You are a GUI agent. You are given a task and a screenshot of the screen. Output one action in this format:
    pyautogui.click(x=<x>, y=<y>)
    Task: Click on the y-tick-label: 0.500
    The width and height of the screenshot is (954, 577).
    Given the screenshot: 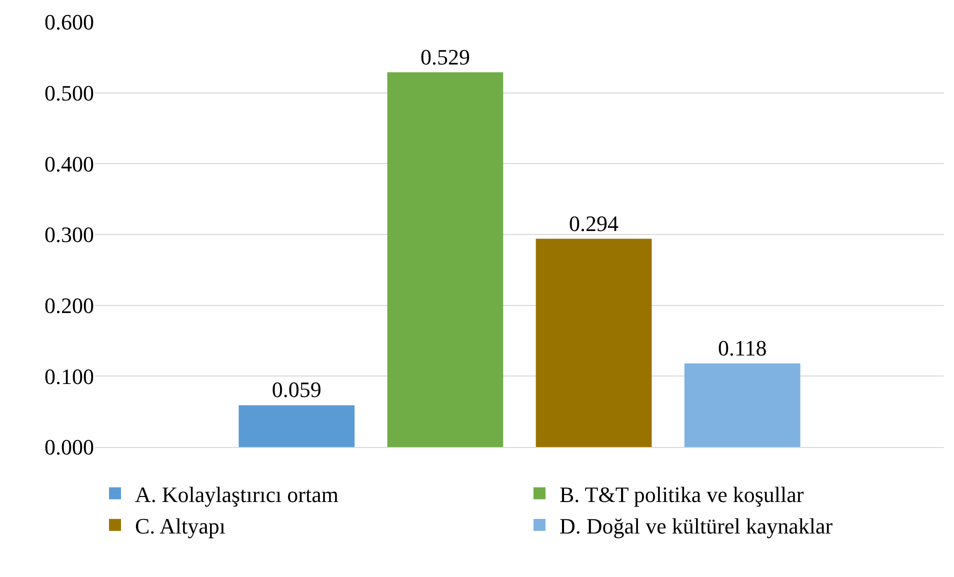 What is the action you would take?
    pyautogui.click(x=69, y=93)
    